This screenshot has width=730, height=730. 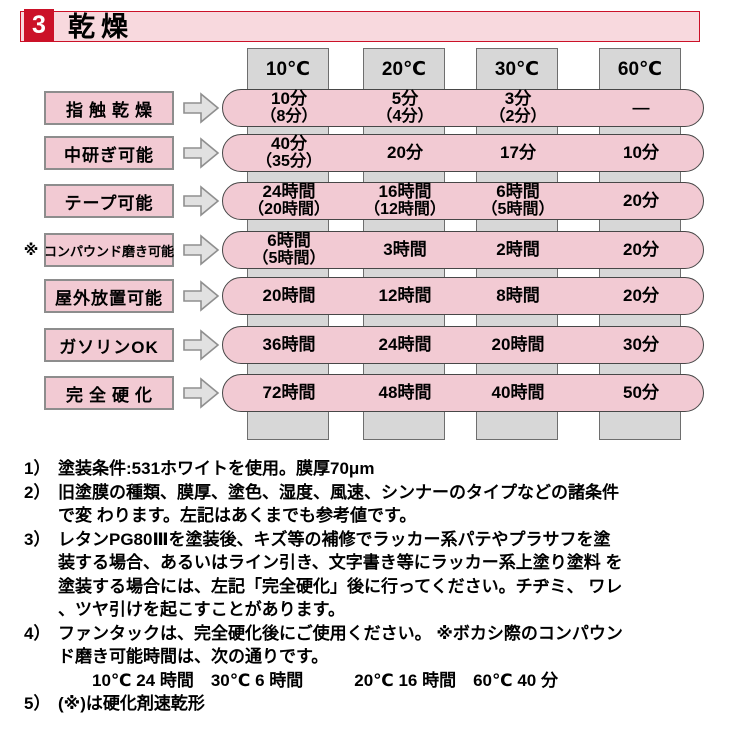 I want to click on footnote-number: 3）, so click(x=37, y=539).